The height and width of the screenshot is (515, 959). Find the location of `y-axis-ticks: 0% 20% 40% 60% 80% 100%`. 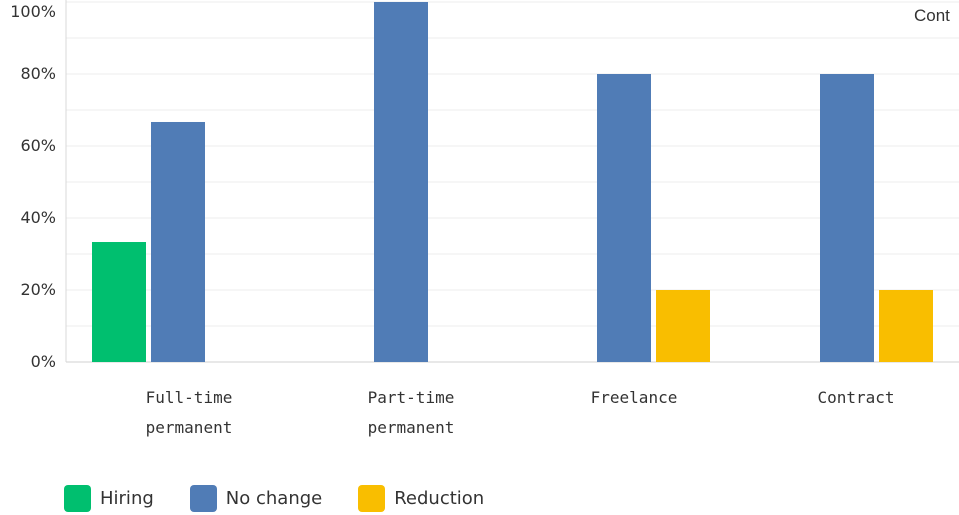

y-axis-ticks: 0% 20% 40% 60% 80% 100% is located at coordinates (33, 186).